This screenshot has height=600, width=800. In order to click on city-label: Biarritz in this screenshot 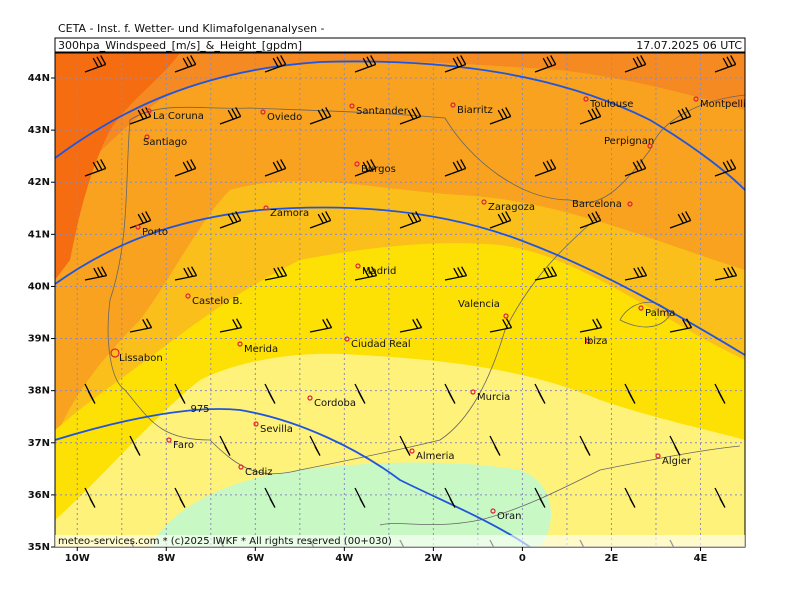, I will do `click(475, 110)`.